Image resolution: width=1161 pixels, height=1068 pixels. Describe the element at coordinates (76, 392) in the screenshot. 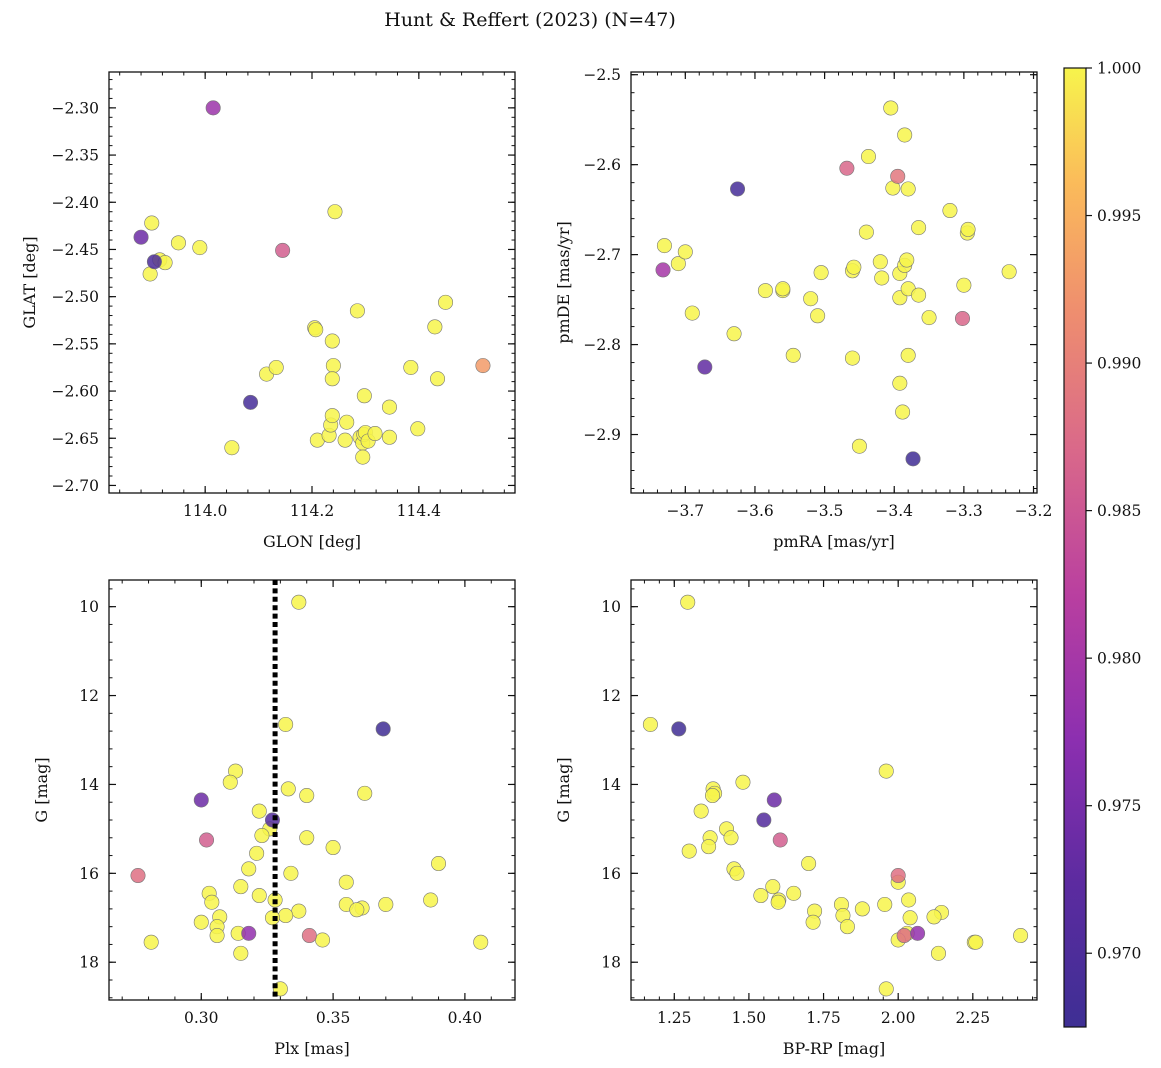

I see `y-tick-label: −2.60` at that location.